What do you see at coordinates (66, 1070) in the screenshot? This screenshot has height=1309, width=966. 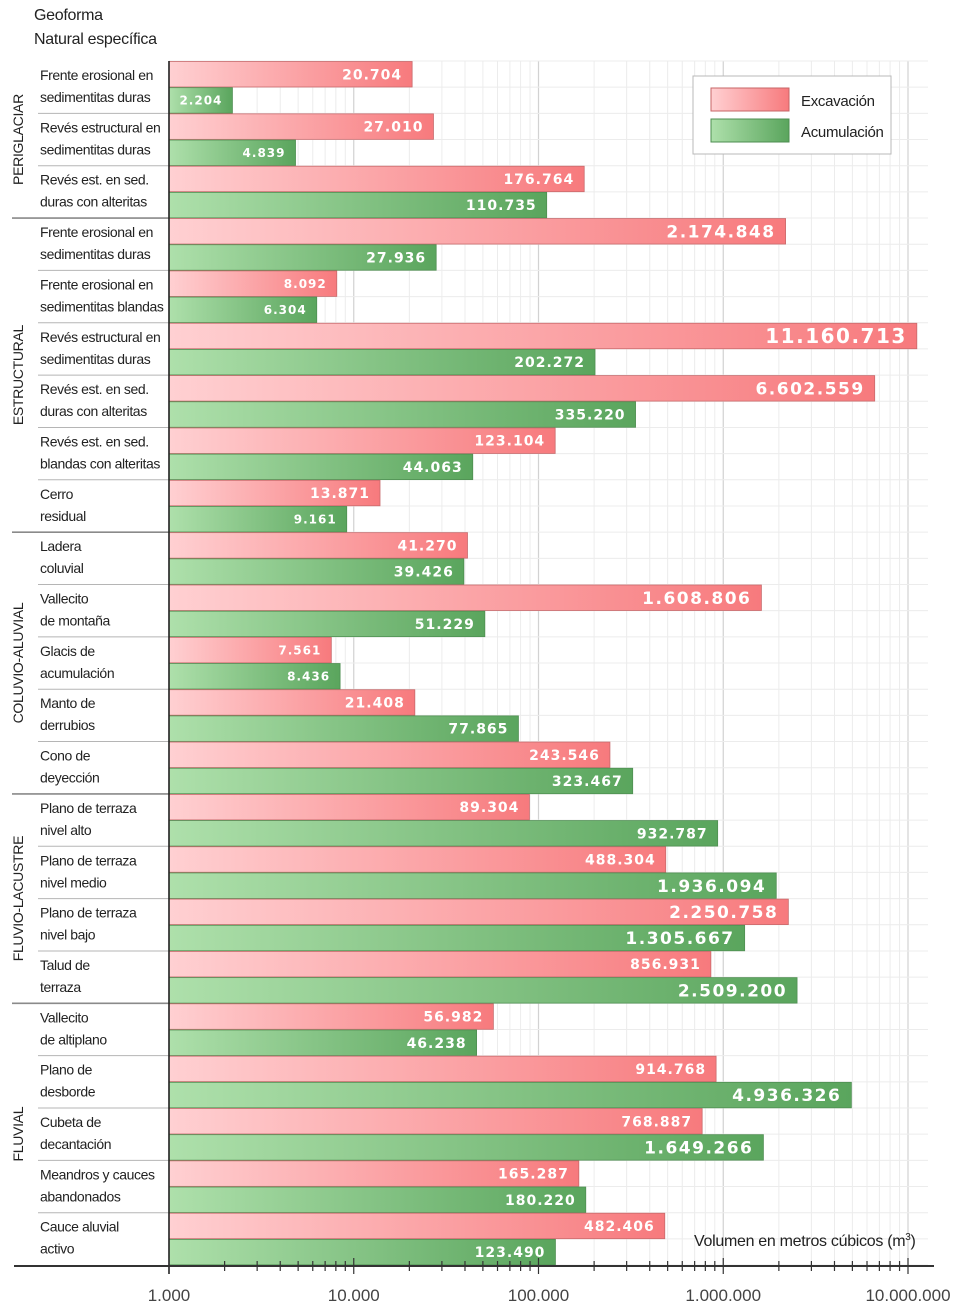 I see `category-label: Plano de` at bounding box center [66, 1070].